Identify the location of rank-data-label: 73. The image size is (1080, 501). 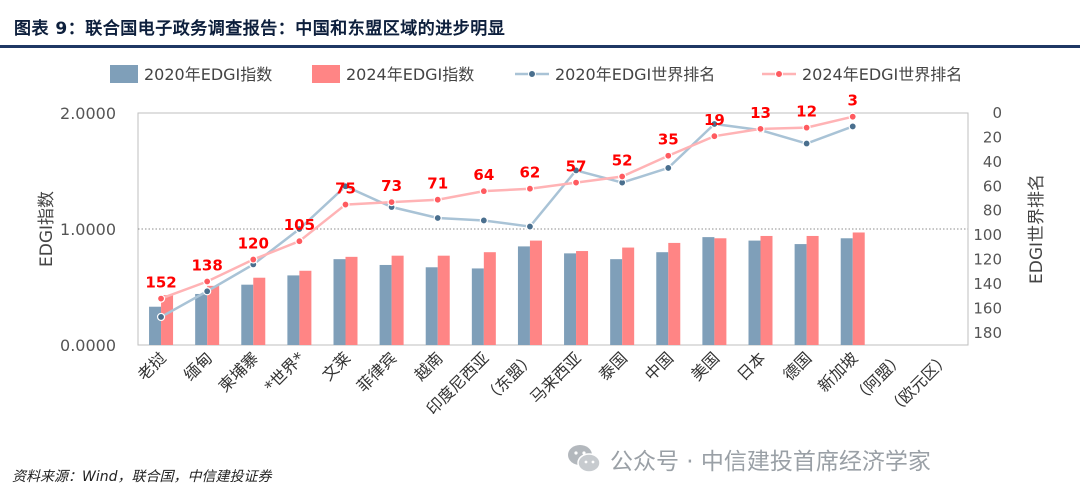
(391, 186).